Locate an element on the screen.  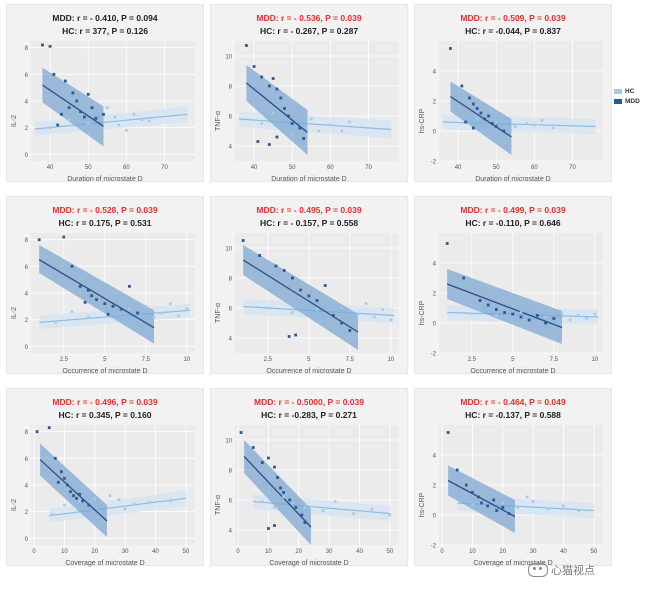
stat-mdd: MDD: r = - 0.528, P = 0.039 is located at coordinates (105, 210).